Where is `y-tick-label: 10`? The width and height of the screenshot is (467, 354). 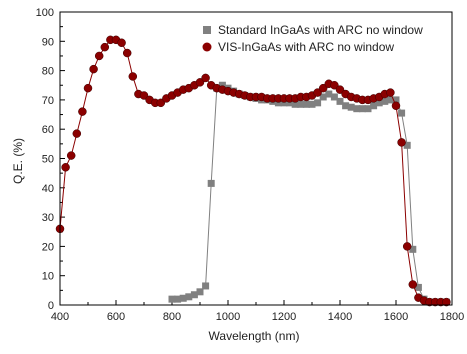 y-tick-label: 10 is located at coordinates (48, 277).